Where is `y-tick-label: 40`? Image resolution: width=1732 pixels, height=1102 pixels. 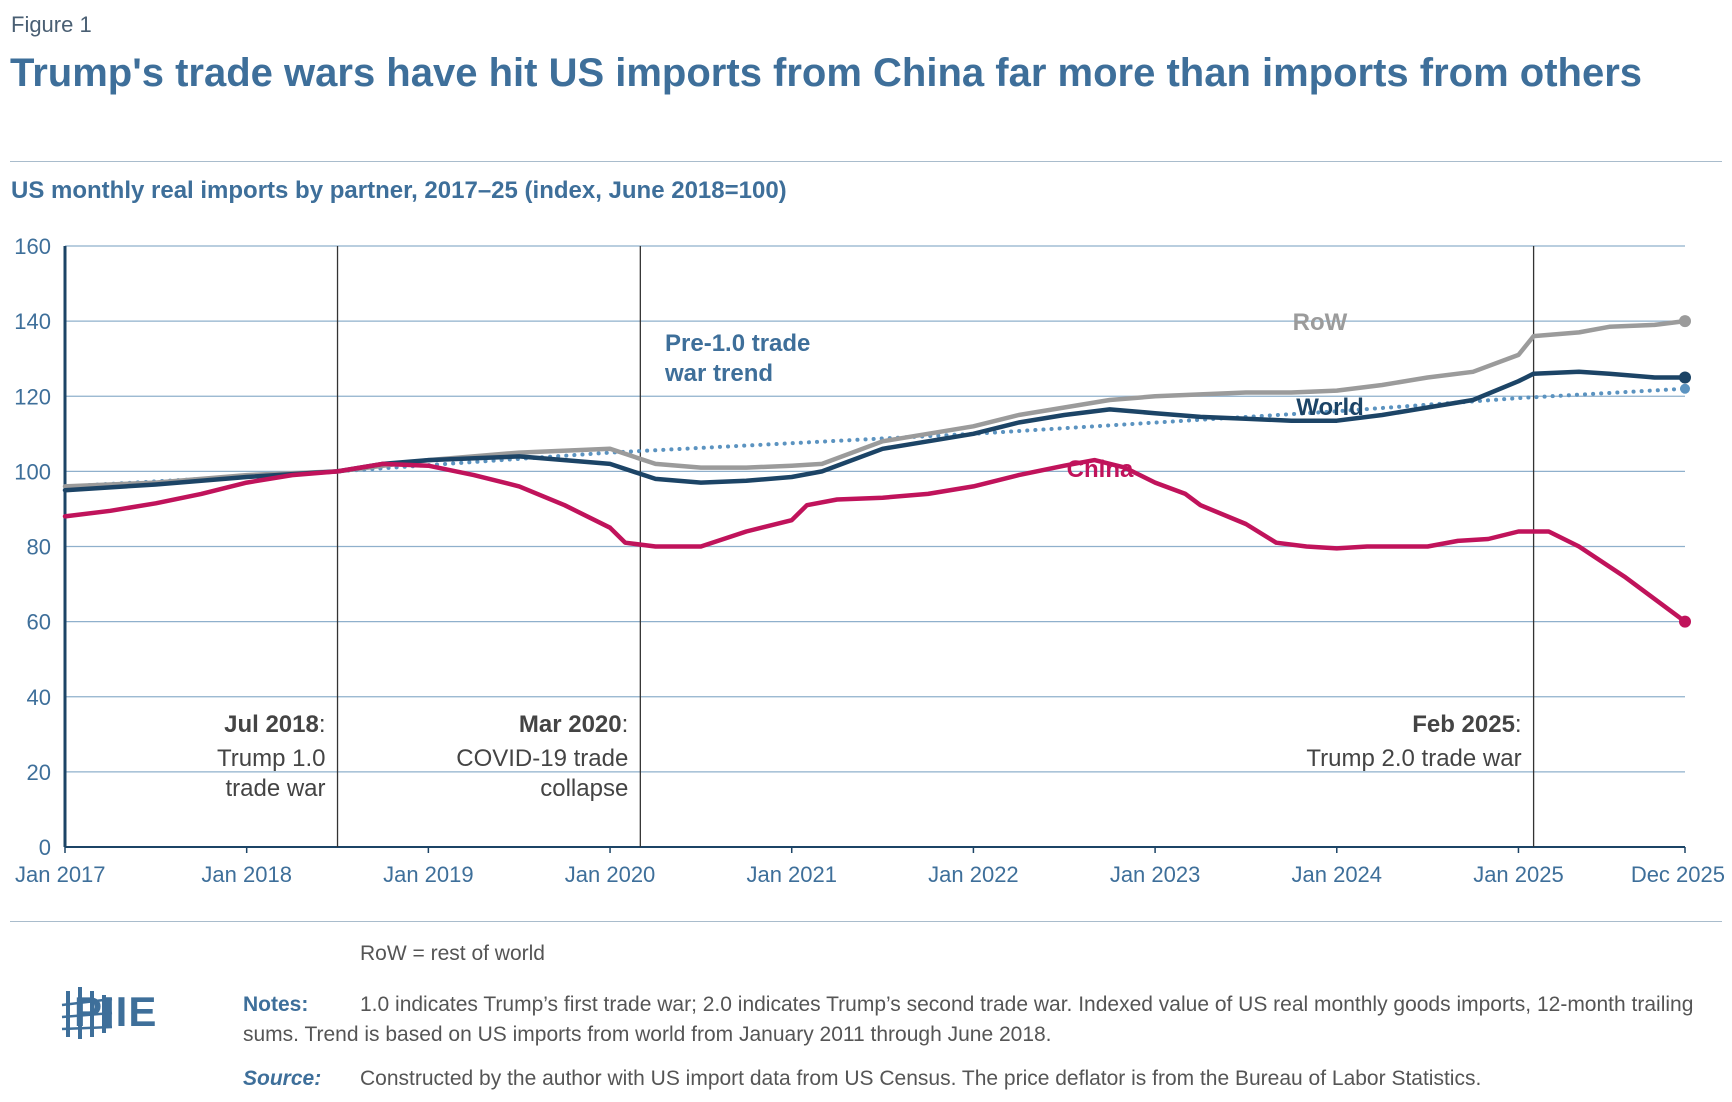
y-tick-label: 40 is located at coordinates (39, 697).